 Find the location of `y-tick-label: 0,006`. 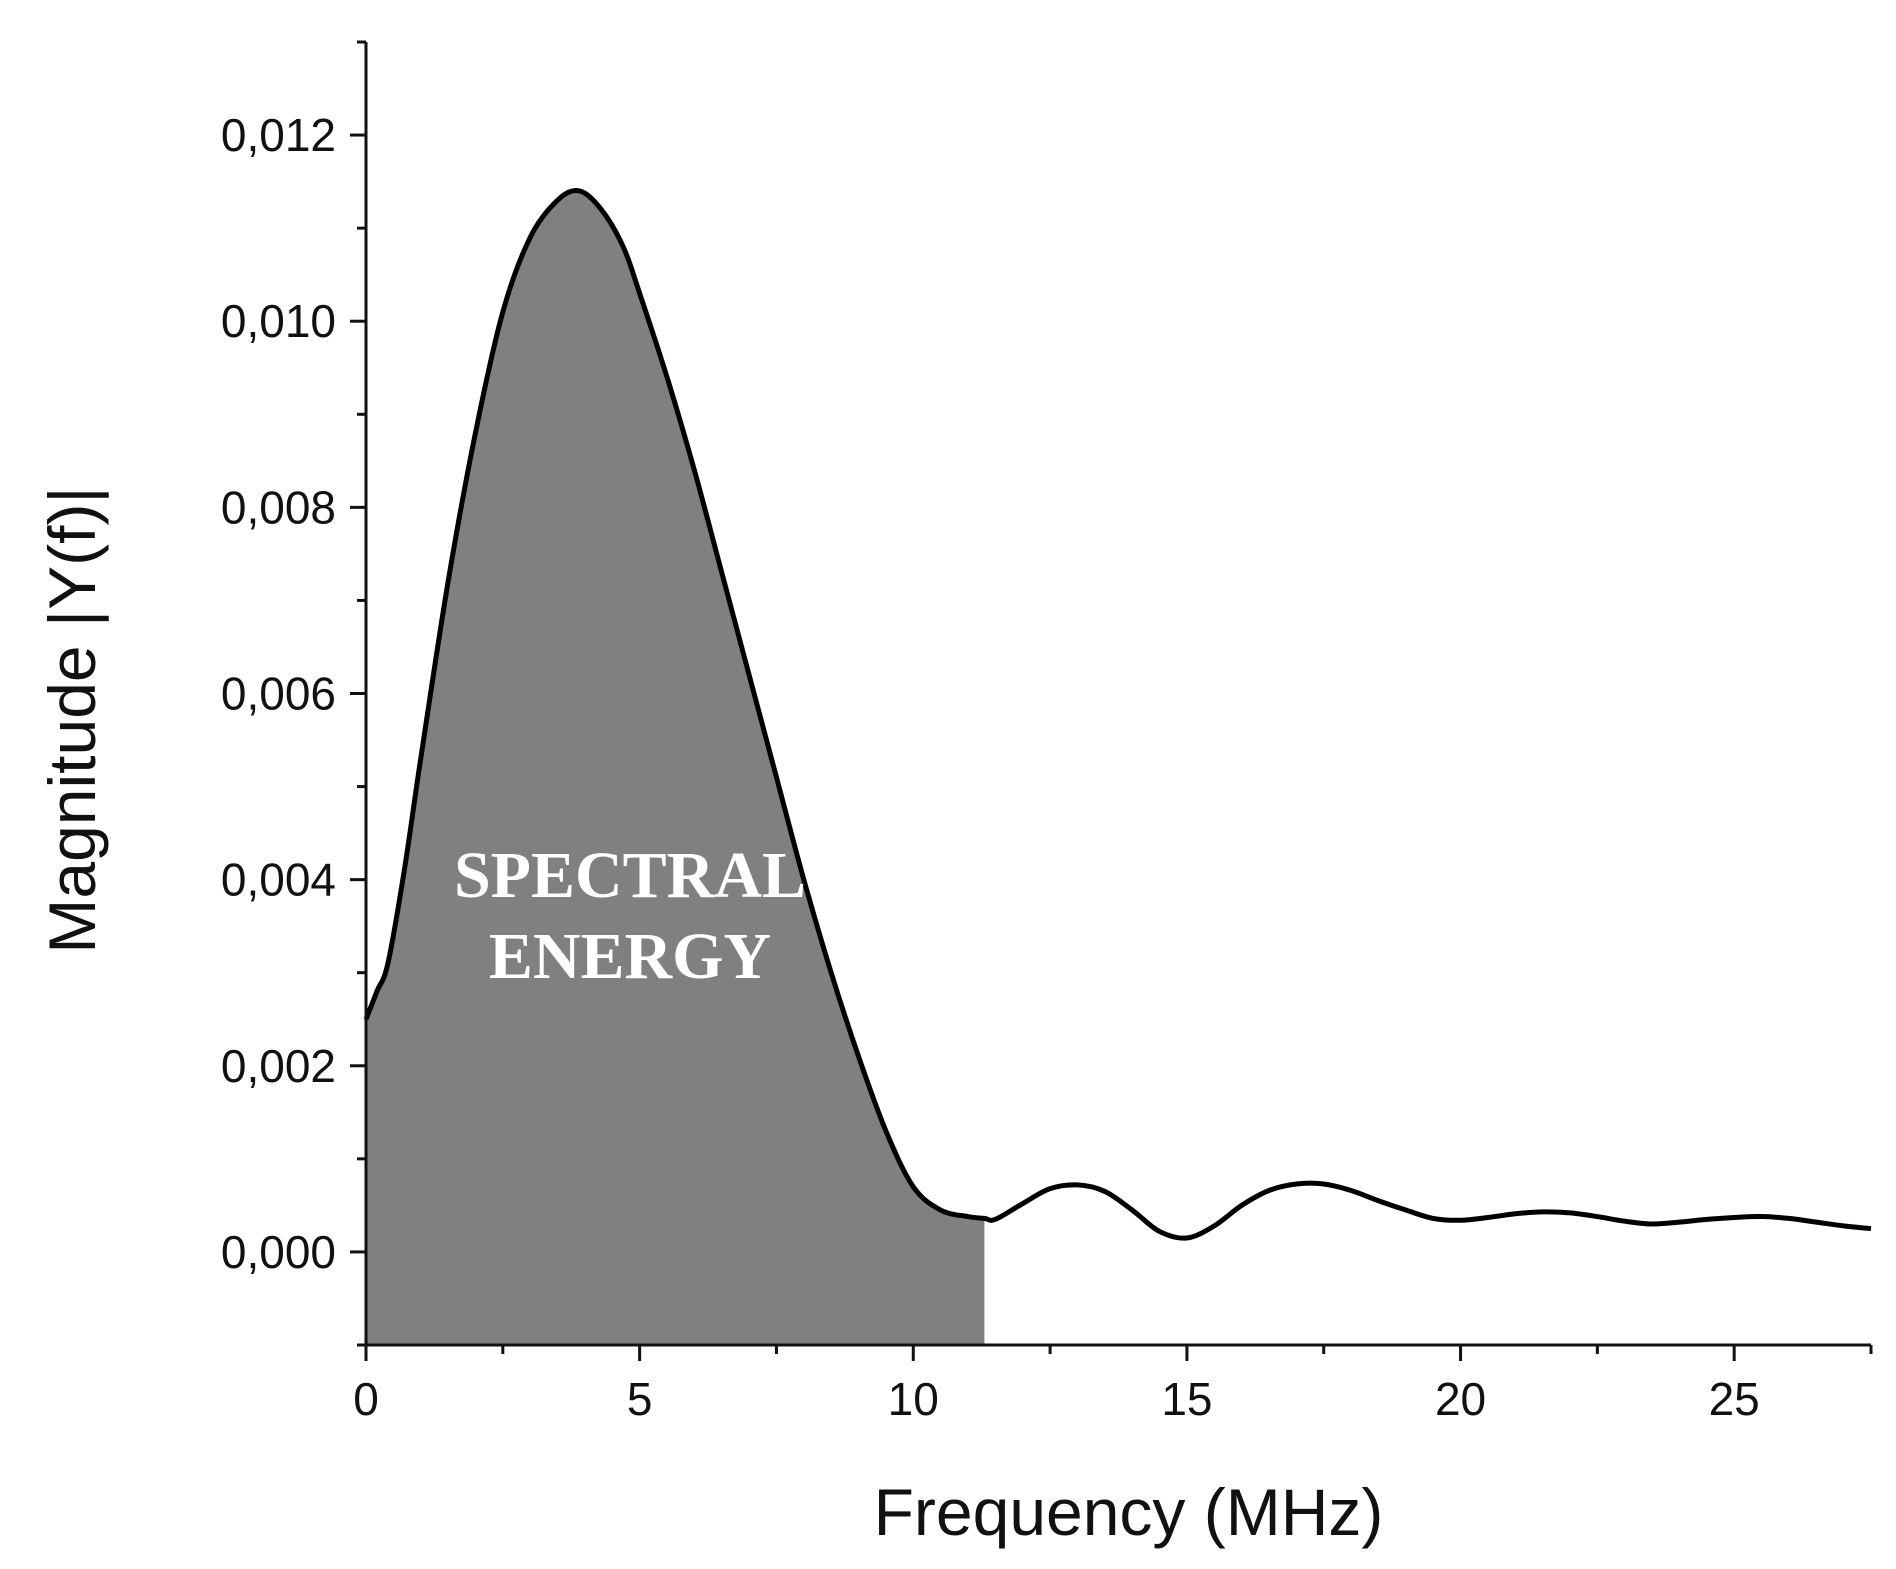

y-tick-label: 0,006 is located at coordinates (278, 694).